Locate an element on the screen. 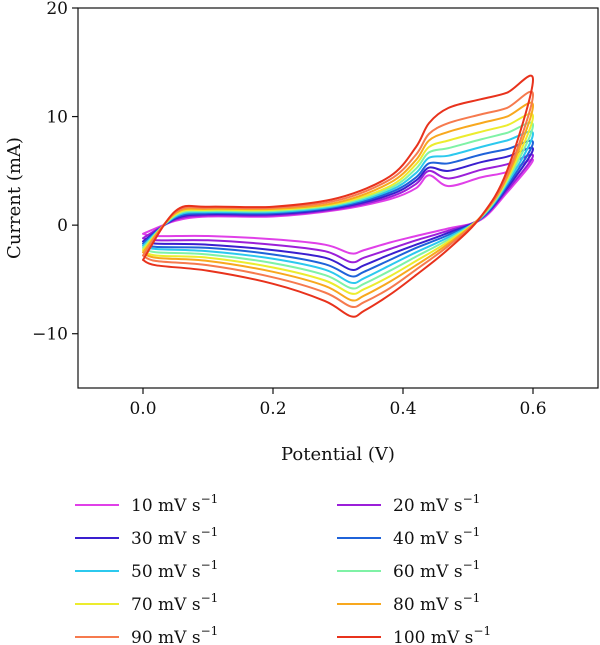 The width and height of the screenshot is (600, 645). x-axis-label: Potential (V) is located at coordinates (338, 454).